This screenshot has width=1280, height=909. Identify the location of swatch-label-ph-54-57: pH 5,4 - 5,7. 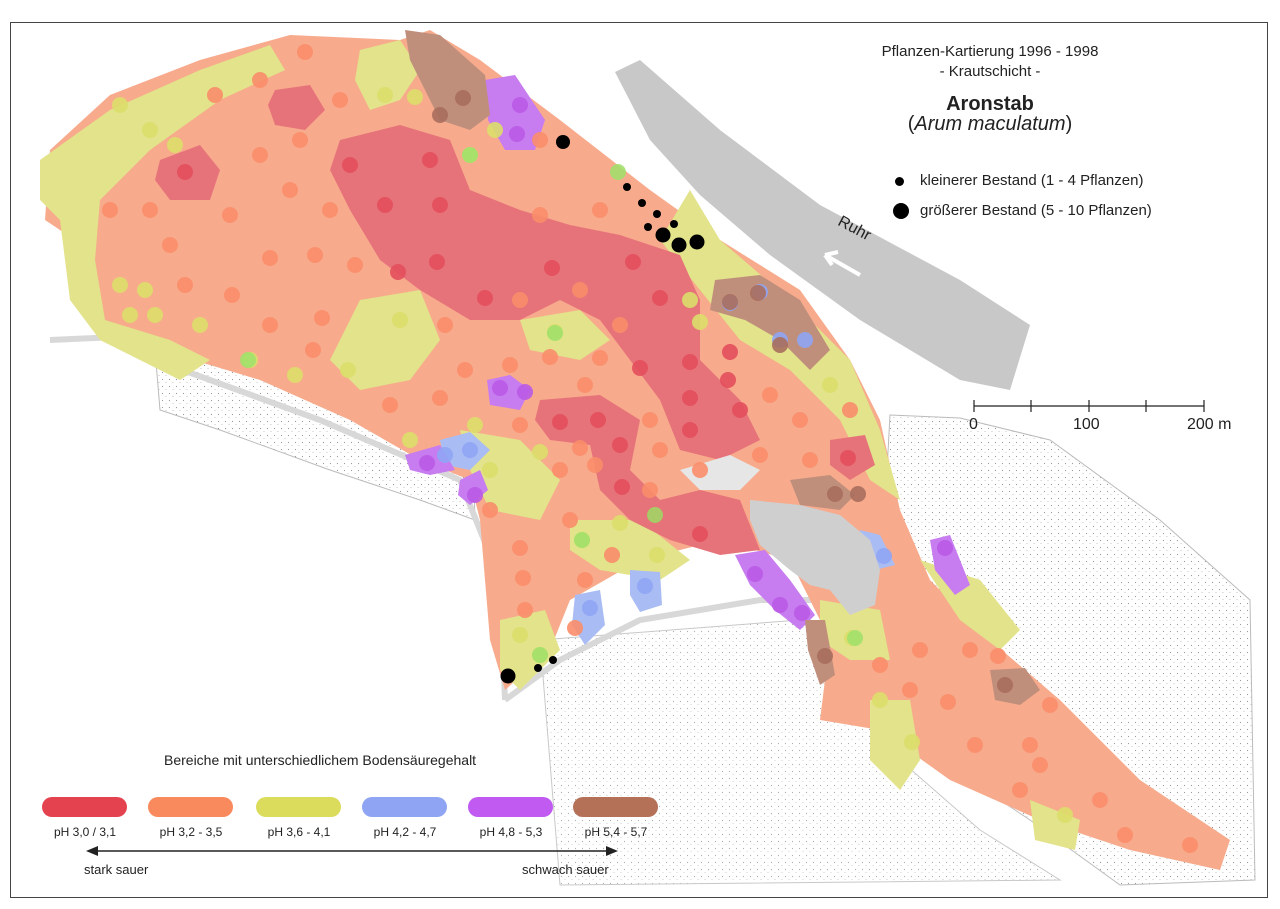
(616, 832).